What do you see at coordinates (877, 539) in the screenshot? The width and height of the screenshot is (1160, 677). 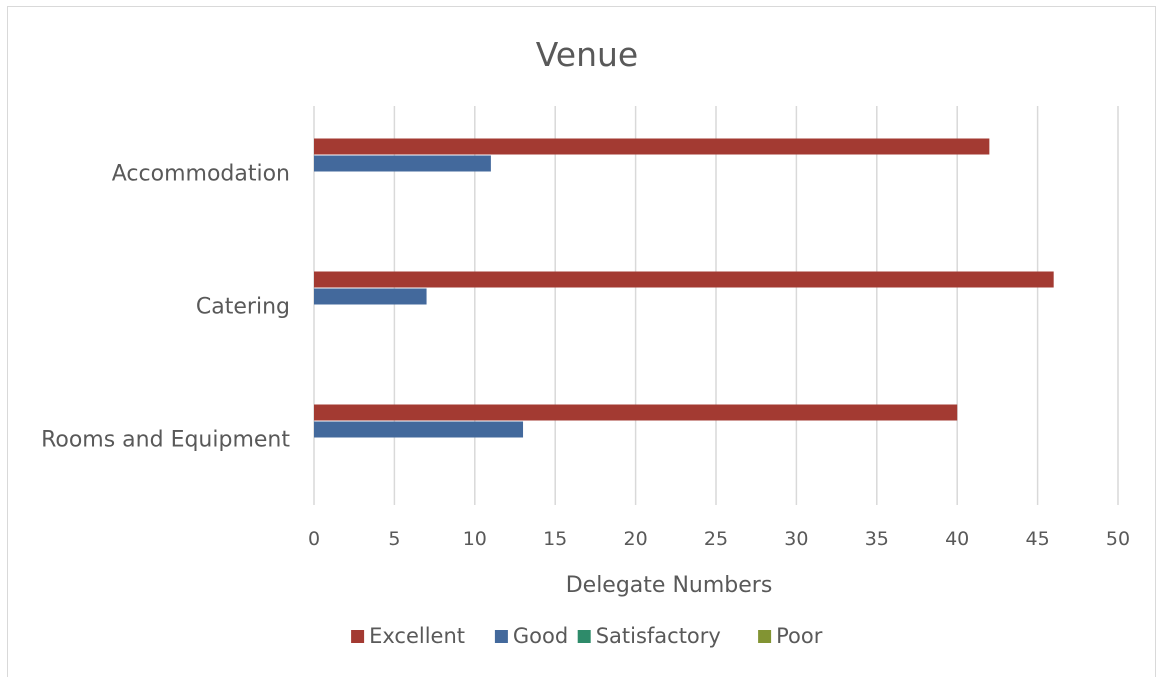 I see `x-tick-label-35: 35` at bounding box center [877, 539].